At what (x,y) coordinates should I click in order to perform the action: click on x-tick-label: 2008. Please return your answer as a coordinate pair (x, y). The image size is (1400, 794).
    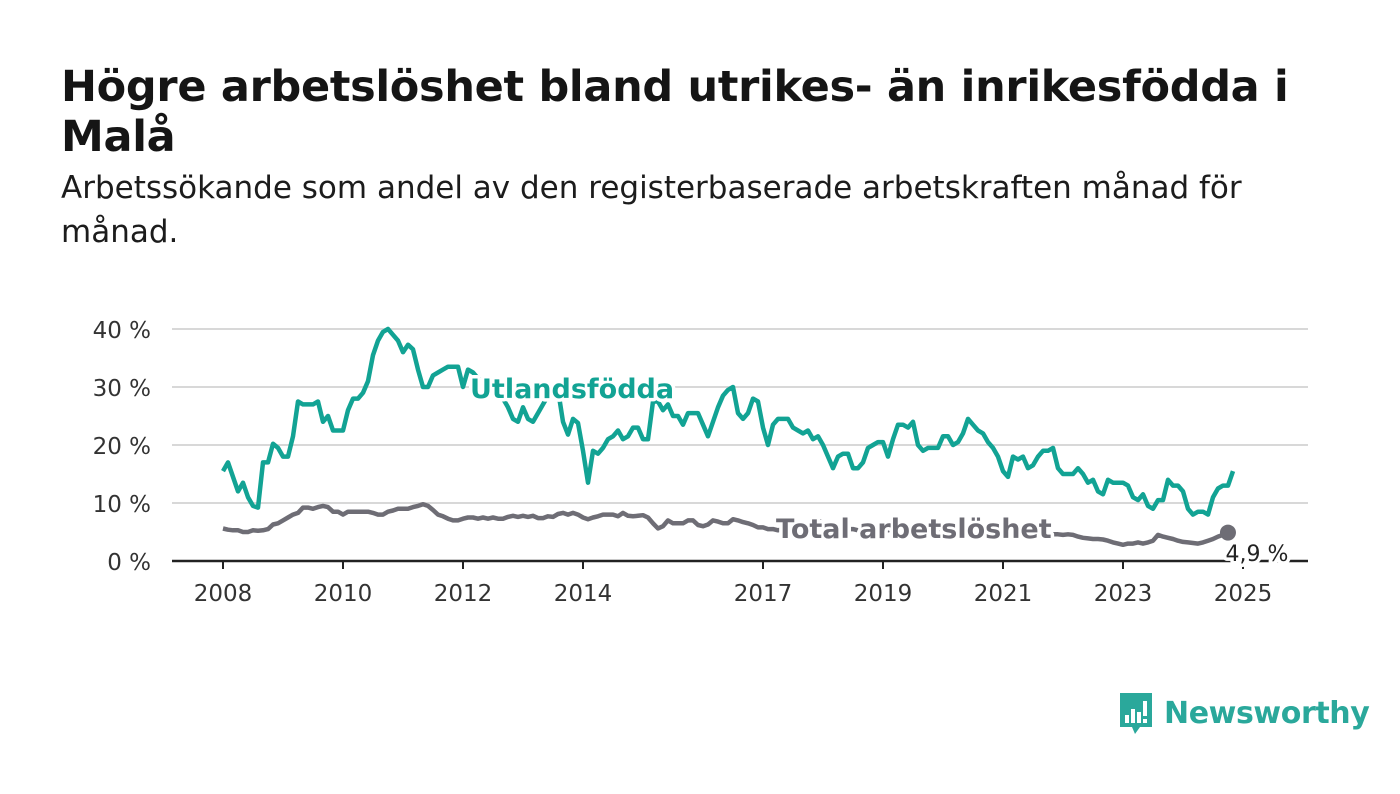
    Looking at the image, I should click on (223, 594).